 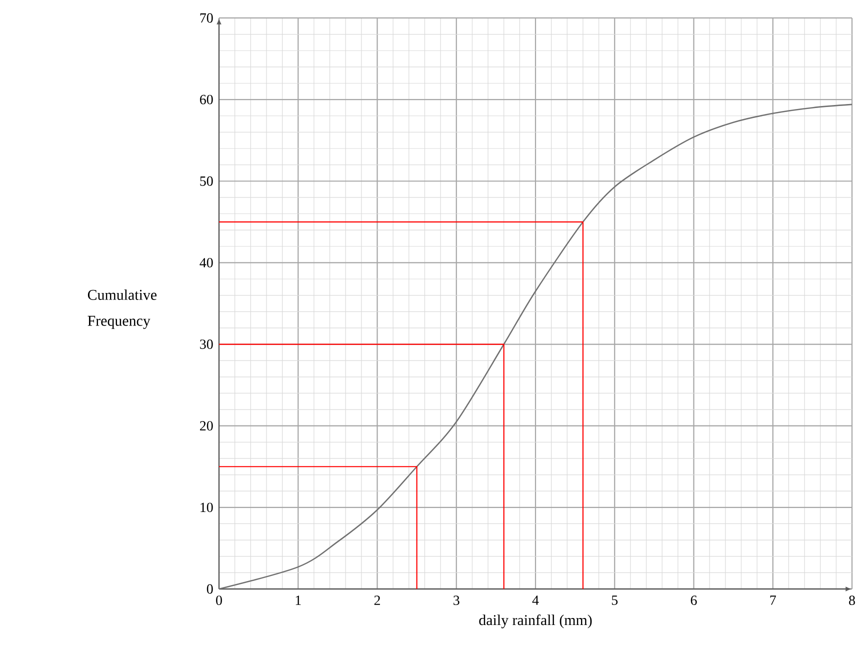 I want to click on y-tick-label: 10, so click(x=206, y=507).